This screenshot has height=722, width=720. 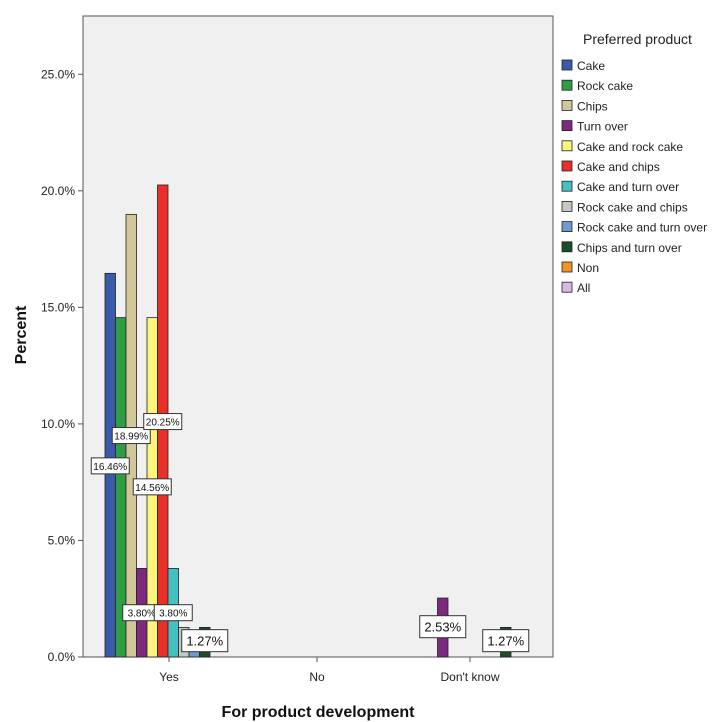 What do you see at coordinates (583, 288) in the screenshot?
I see `legend-label: All` at bounding box center [583, 288].